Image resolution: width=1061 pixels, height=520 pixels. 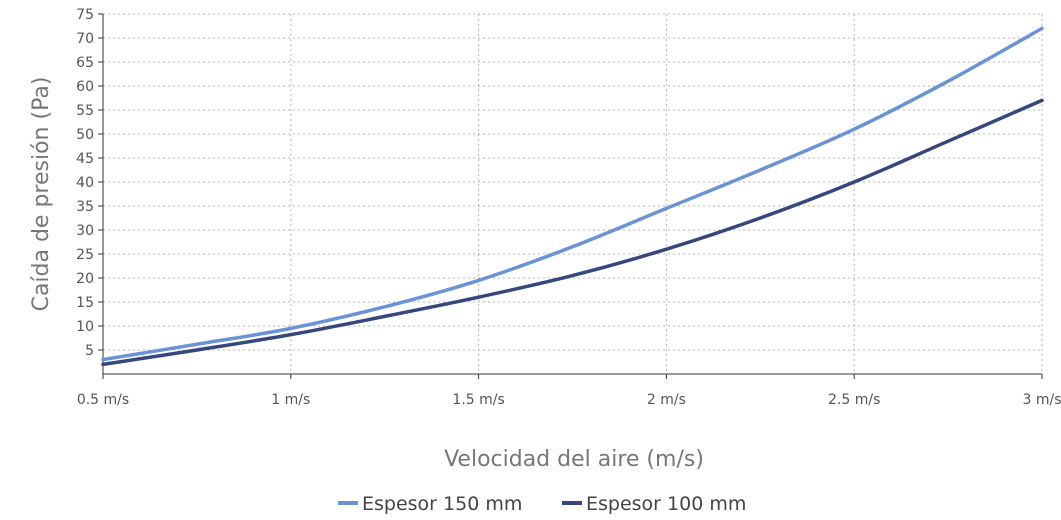 What do you see at coordinates (85, 207) in the screenshot?
I see `y-tick-label: 35` at bounding box center [85, 207].